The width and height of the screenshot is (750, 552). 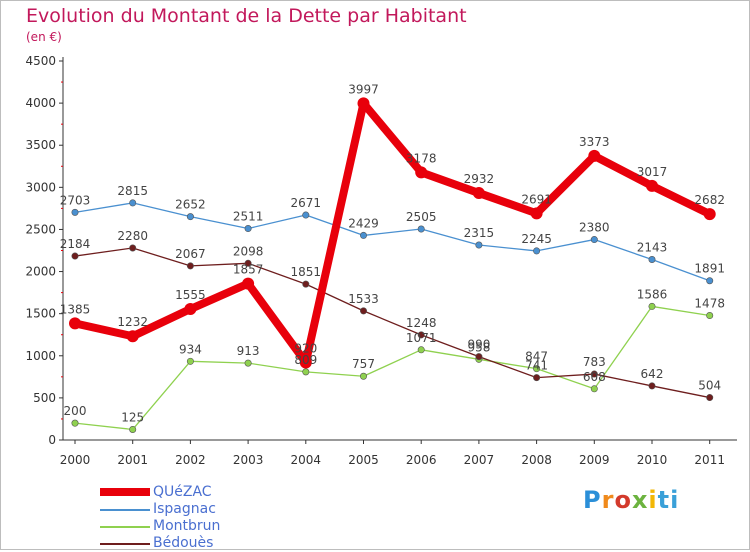 I want to click on data-label: 1851, so click(x=306, y=272).